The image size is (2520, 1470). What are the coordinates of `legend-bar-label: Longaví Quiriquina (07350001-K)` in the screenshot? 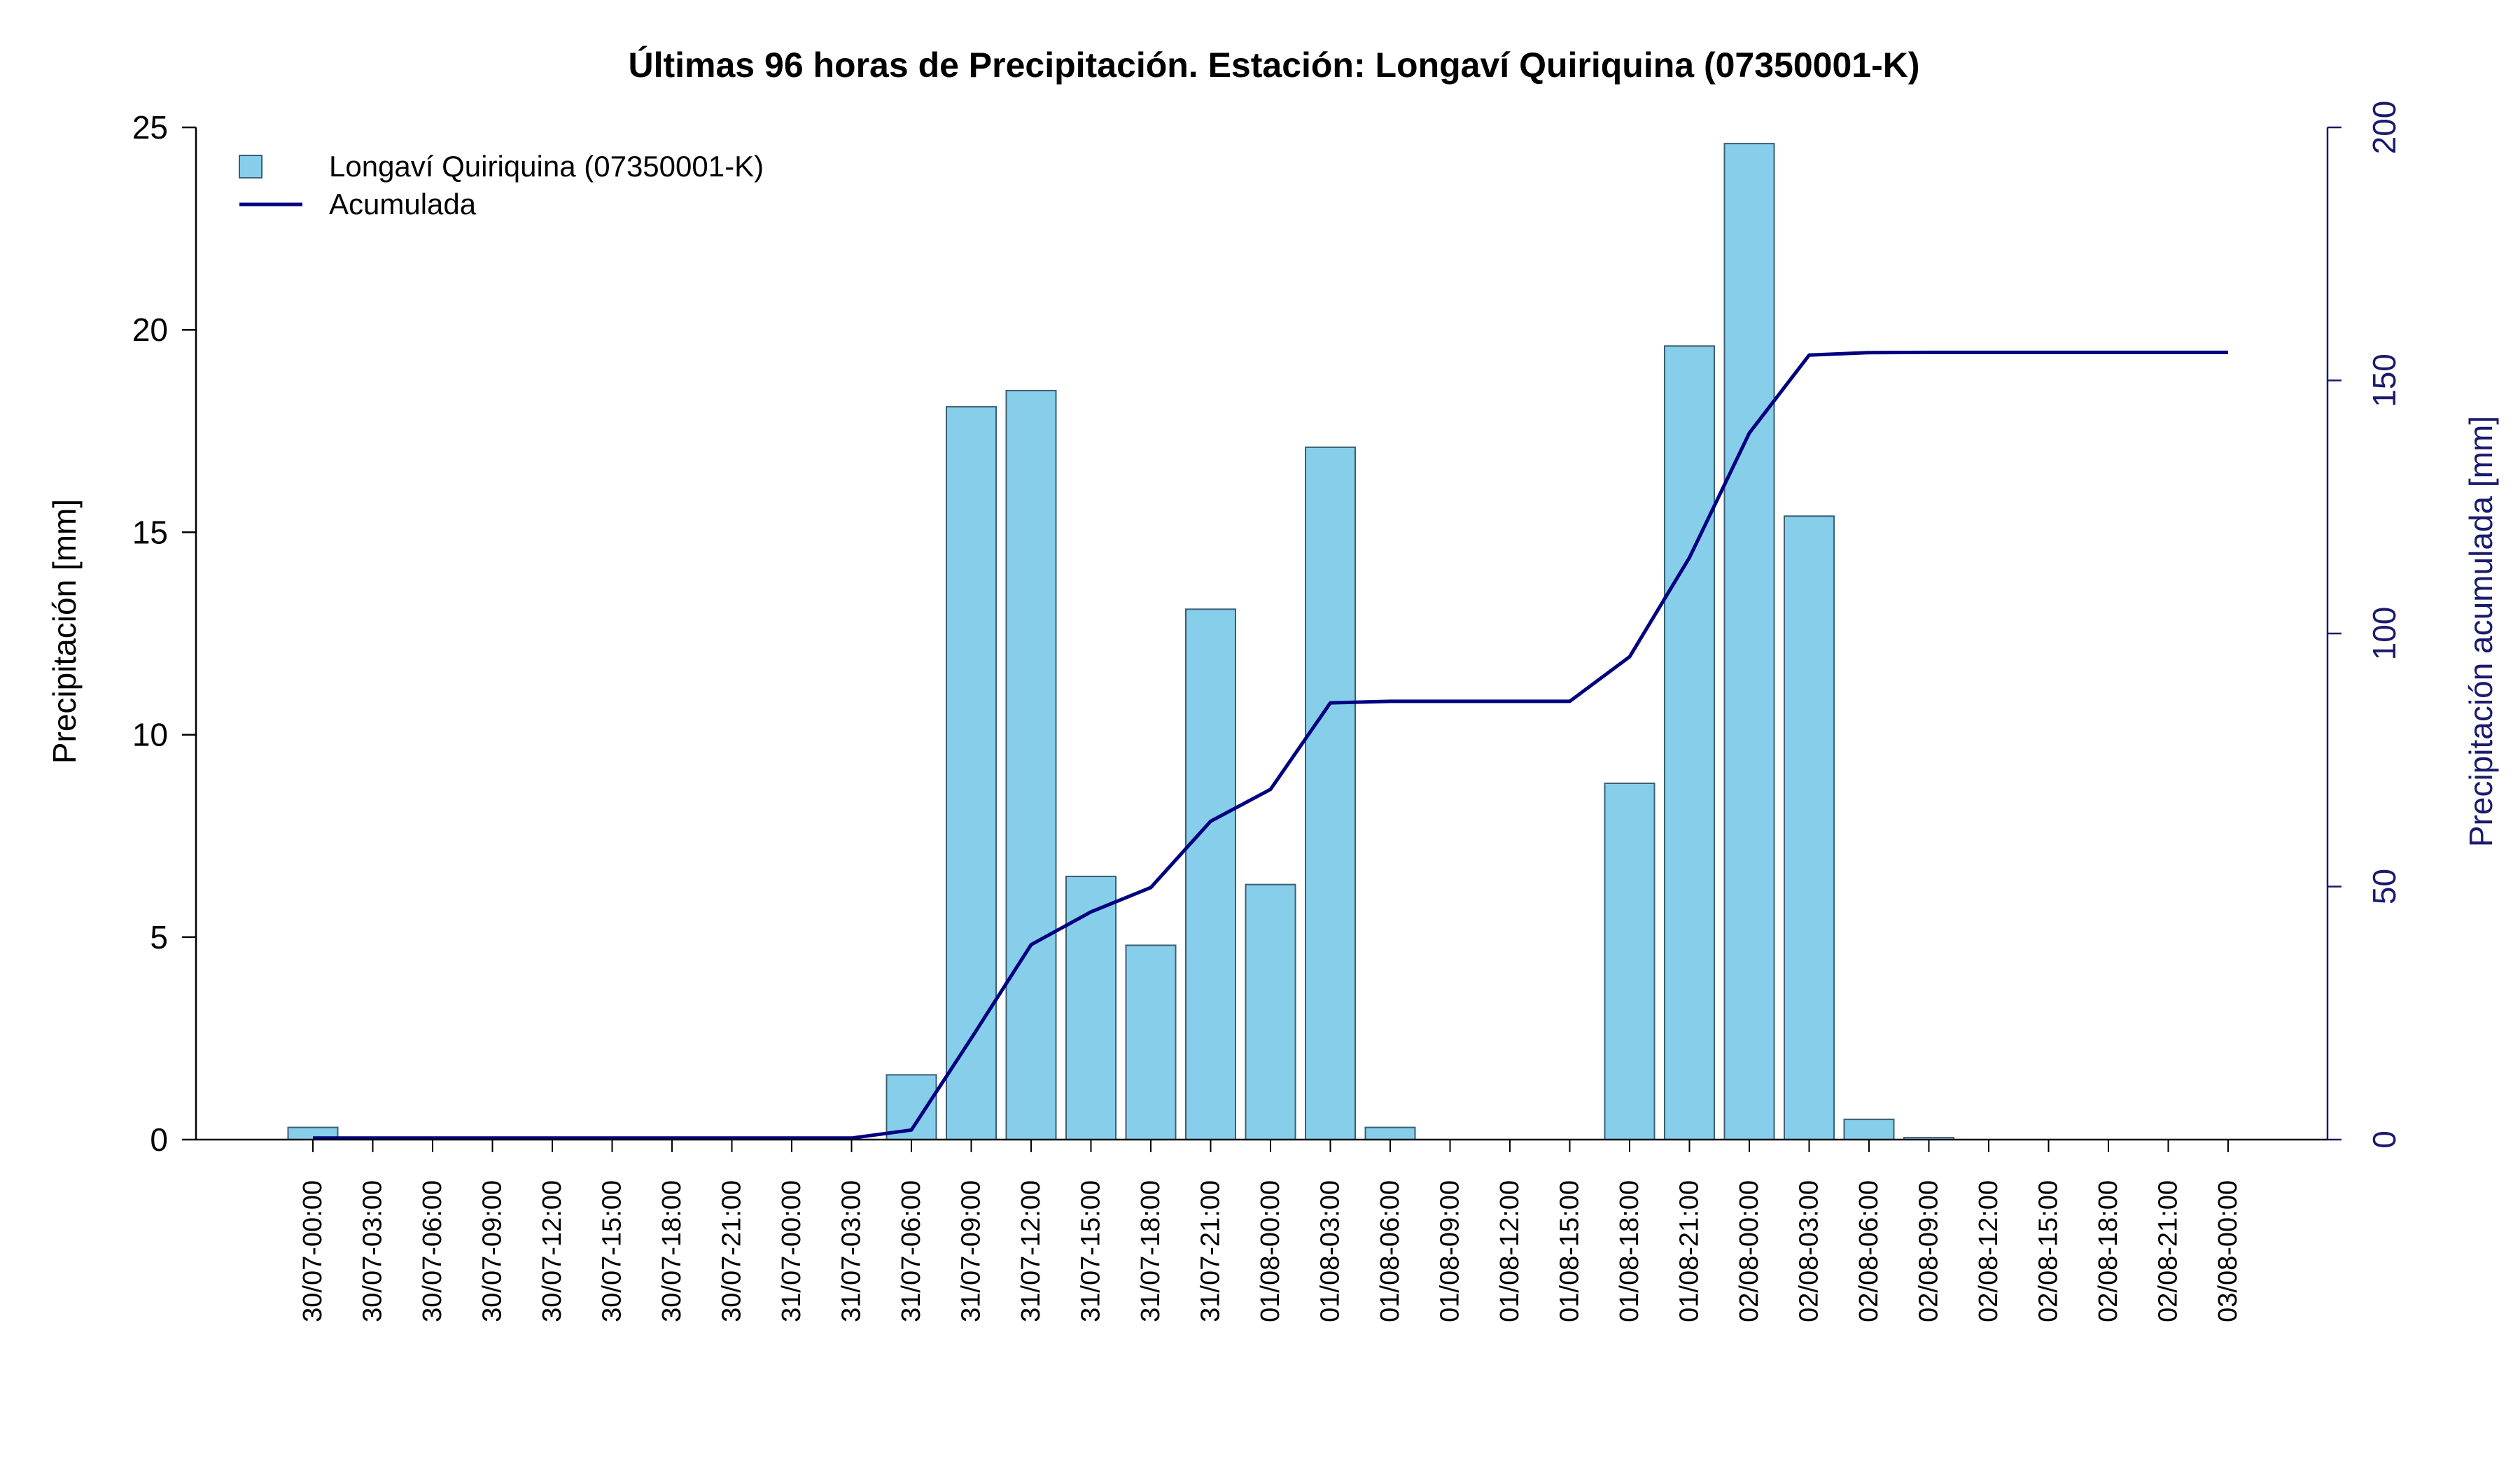 It's located at (546, 166).